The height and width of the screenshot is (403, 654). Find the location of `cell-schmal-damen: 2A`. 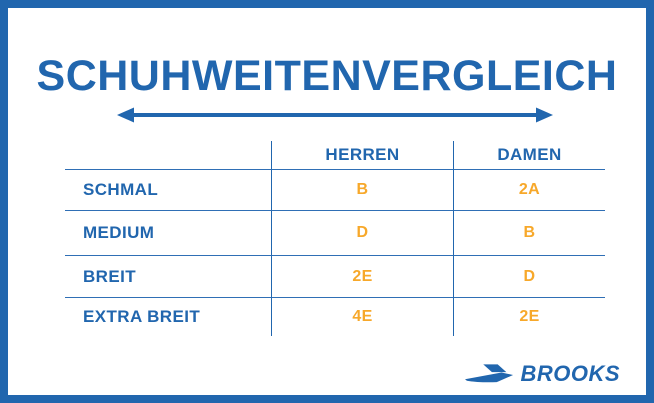

cell-schmal-damen: 2A is located at coordinates (529, 190).